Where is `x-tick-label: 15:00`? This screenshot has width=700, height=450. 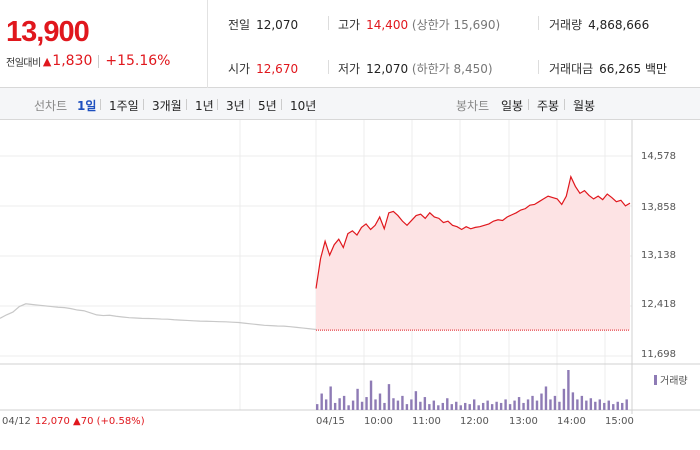 x-tick-label: 15:00 is located at coordinates (619, 421).